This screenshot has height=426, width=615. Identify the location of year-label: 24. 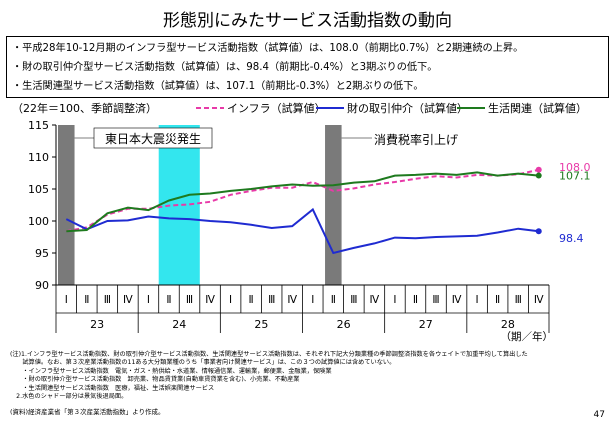
(179, 324).